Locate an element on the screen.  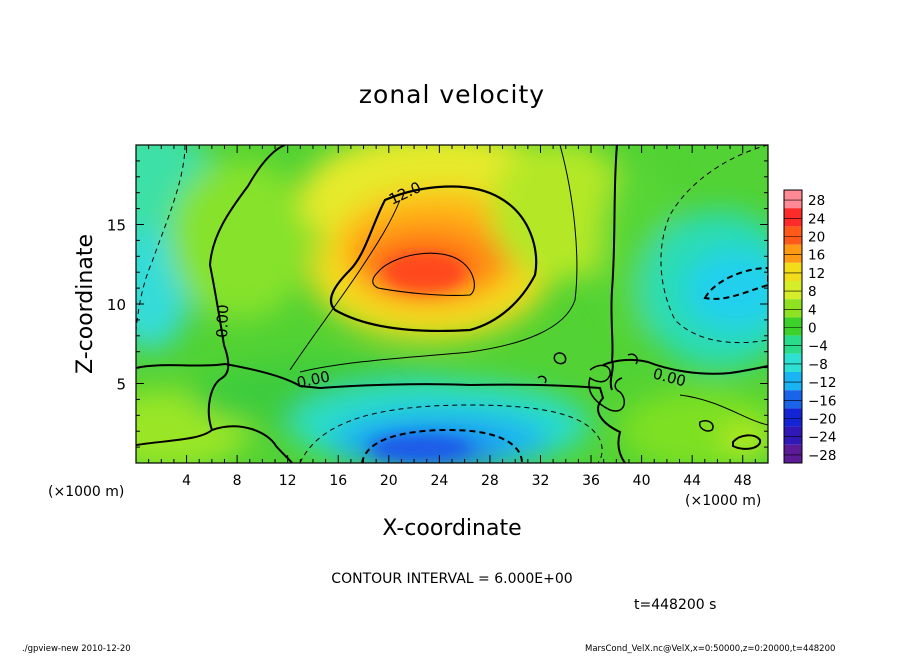
colorbar-label: 24 is located at coordinates (816, 219).